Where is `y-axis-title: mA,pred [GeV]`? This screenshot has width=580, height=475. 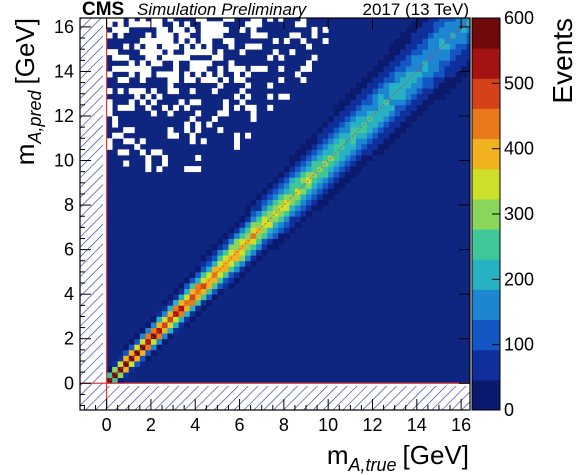 y-axis-title: mA,pred [GeV] is located at coordinates (27, 91).